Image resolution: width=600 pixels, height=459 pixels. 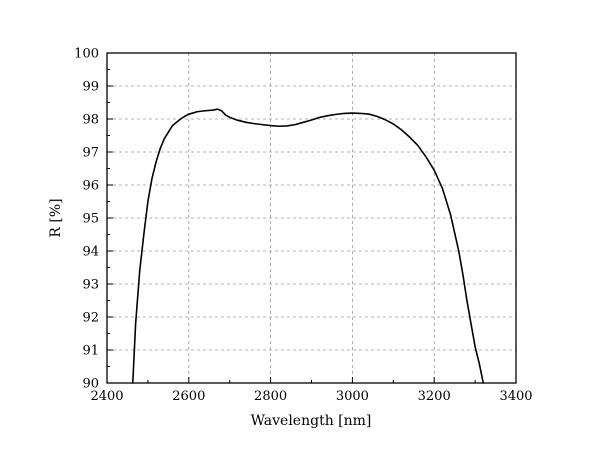 I want to click on y-tick-label: 94, so click(x=90, y=252).